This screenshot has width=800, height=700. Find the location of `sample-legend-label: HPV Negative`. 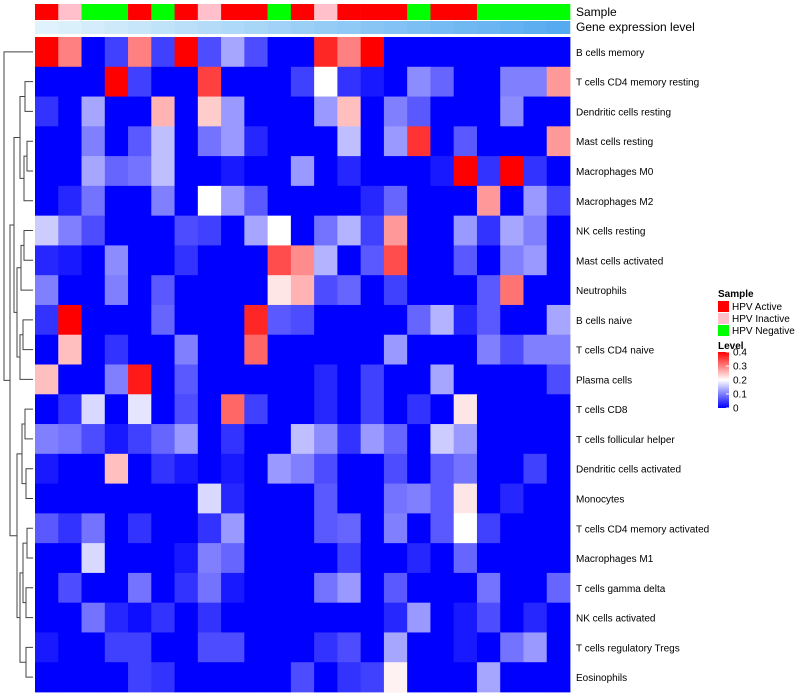

sample-legend-label: HPV Negative is located at coordinates (763, 331).